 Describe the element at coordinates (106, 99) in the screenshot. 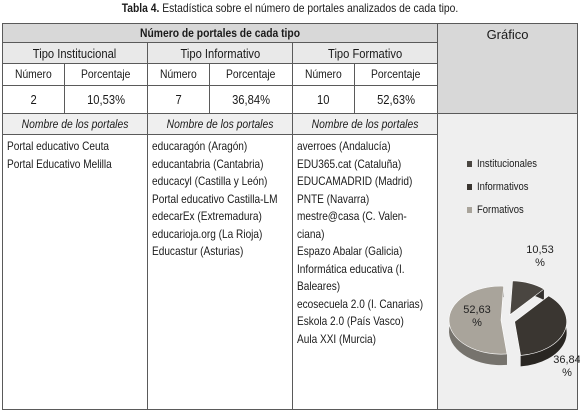

I see `porcentaje-institucional: 10,53%` at that location.